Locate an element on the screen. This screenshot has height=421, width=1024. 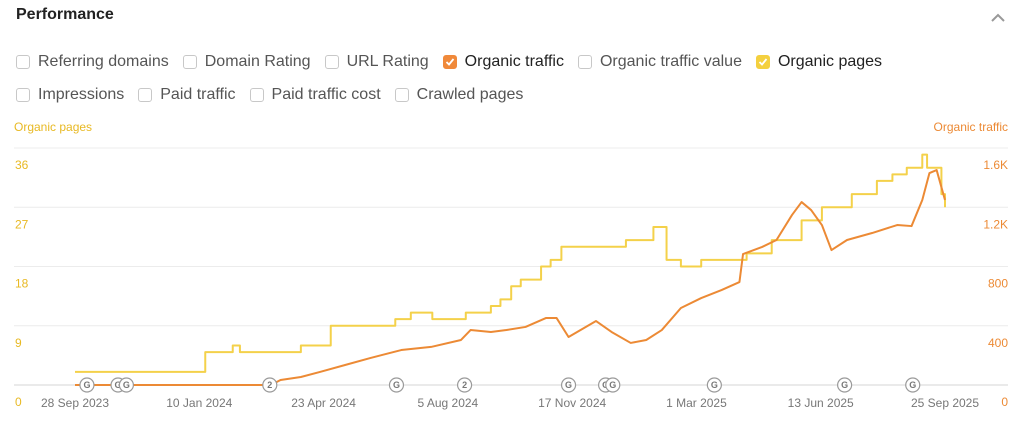
option-label: Domain Rating is located at coordinates (257, 61).